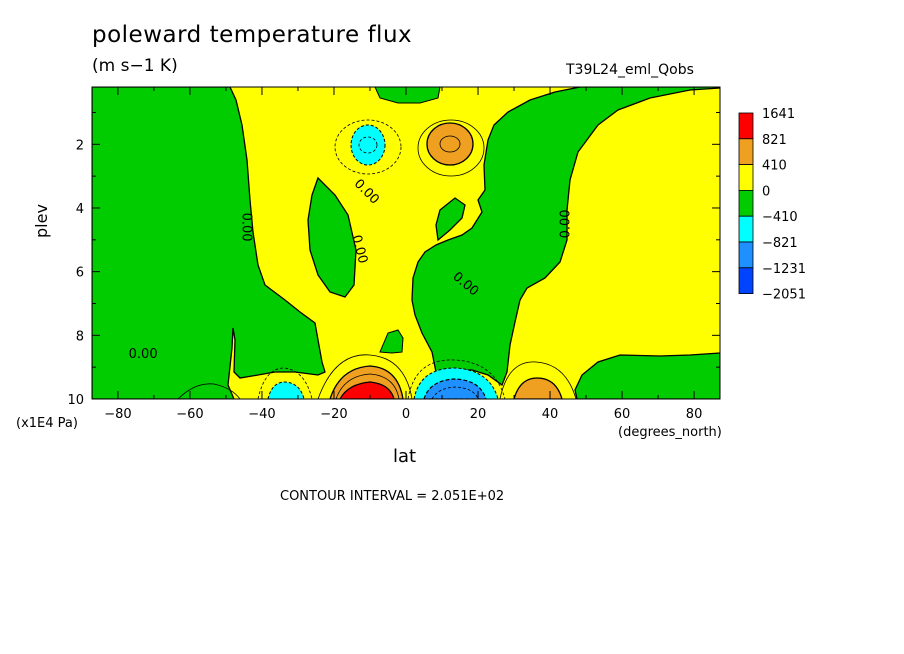 The width and height of the screenshot is (904, 654). Describe the element at coordinates (780, 243) in the screenshot. I see `legend-level-label: −821` at that location.